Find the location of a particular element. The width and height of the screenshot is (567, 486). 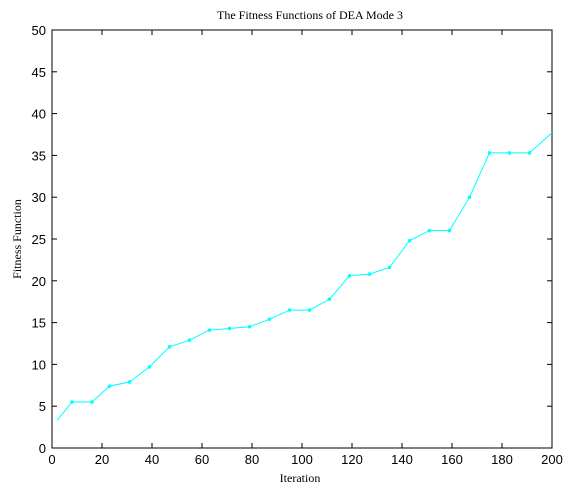

y-tick-label: 25 is located at coordinates (39, 239).